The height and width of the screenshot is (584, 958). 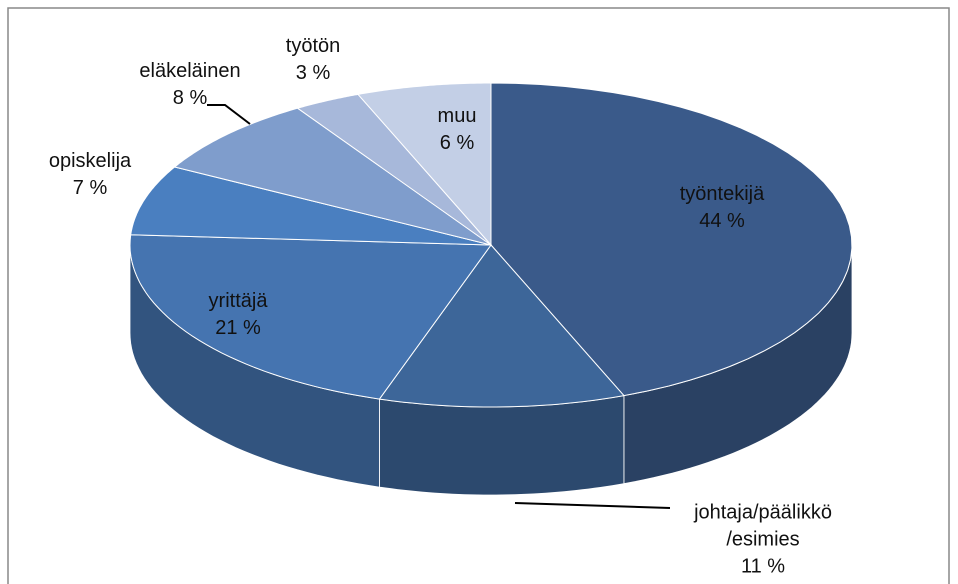 What do you see at coordinates (763, 566) in the screenshot?
I see `value-label: 11 %` at bounding box center [763, 566].